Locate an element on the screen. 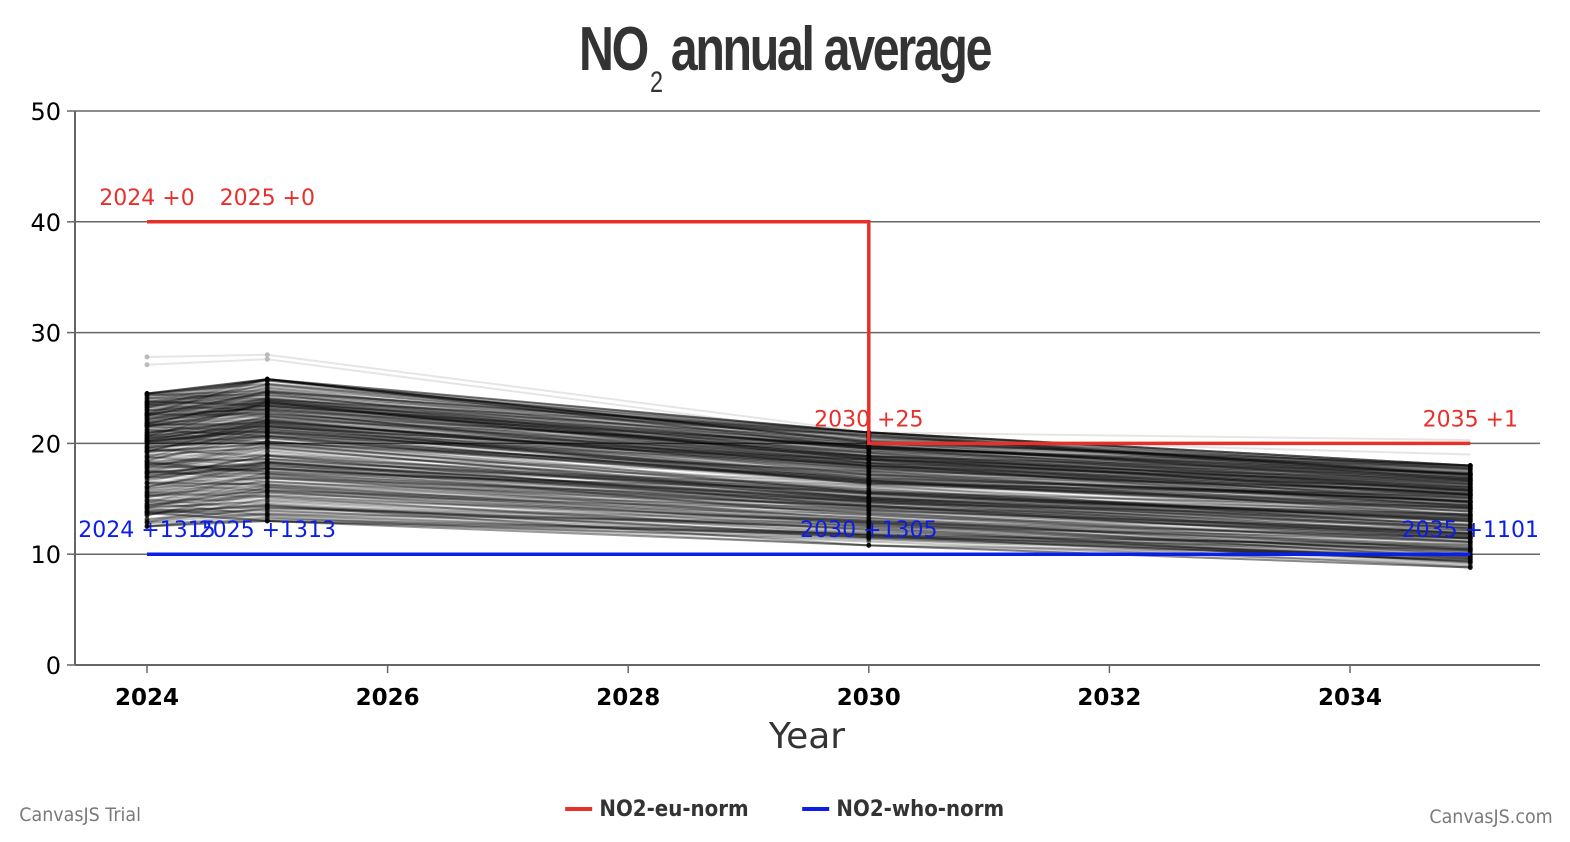 This screenshot has width=1570, height=842. legend-item-eu: NO2-eu-norm is located at coordinates (657, 809).